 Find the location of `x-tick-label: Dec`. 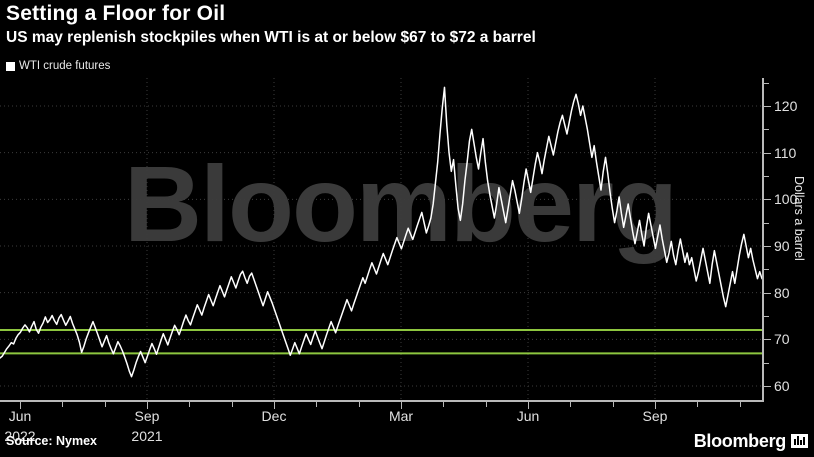

x-tick-label: Dec is located at coordinates (274, 416).